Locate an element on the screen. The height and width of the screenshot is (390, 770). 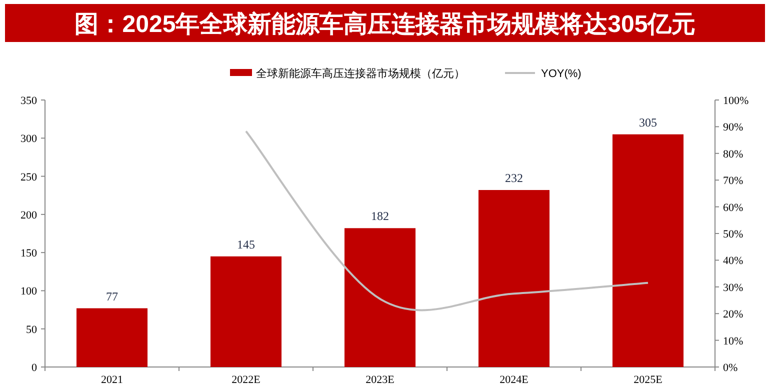
data-label: 77 is located at coordinates (112, 296).